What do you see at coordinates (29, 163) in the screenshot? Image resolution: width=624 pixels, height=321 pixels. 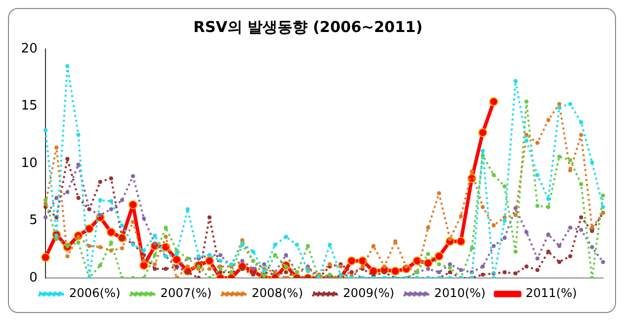 I see `y-tick-label: 10` at bounding box center [29, 163].